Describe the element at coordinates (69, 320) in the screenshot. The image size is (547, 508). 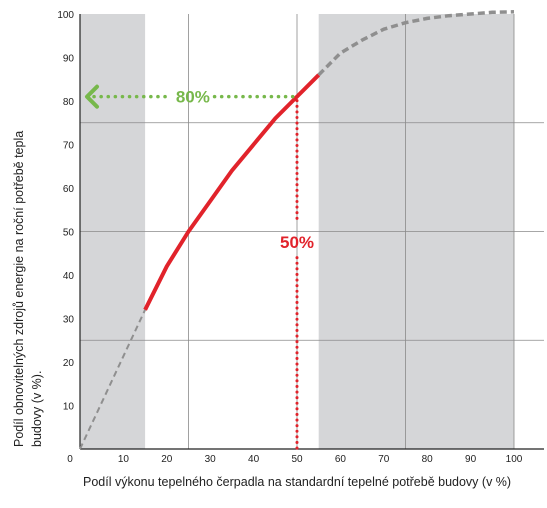
I see `y-tick-30: 30` at that location.